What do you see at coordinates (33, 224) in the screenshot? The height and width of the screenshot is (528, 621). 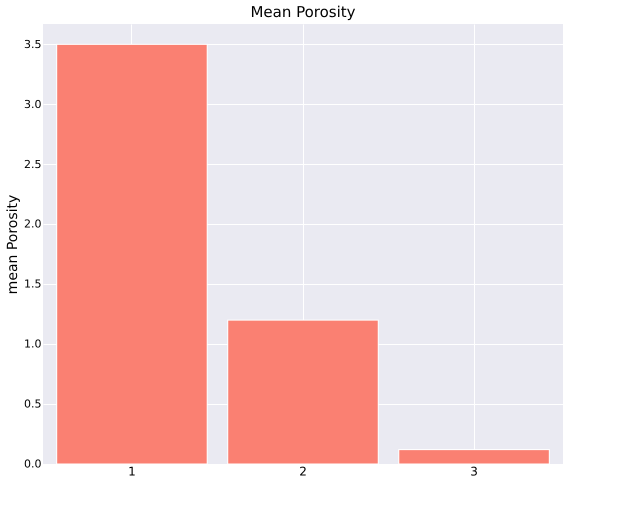 I see `y-tick-label: 2.0` at bounding box center [33, 224].